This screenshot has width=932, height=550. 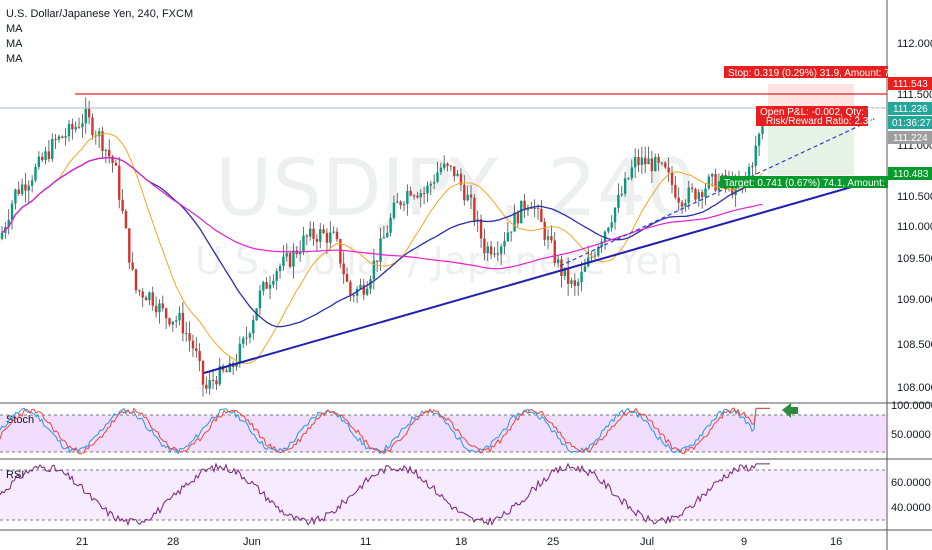 I want to click on price-tag-countdown, so click(x=910, y=122).